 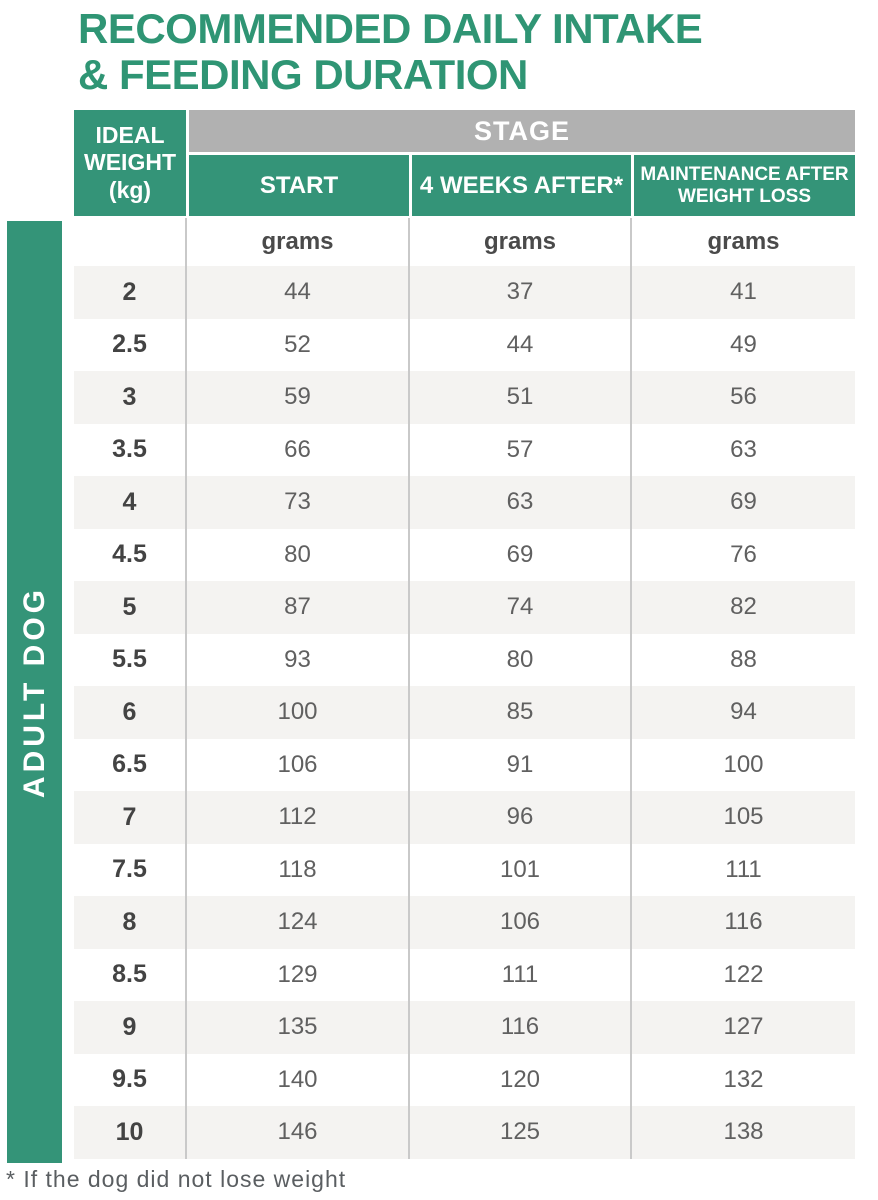 What do you see at coordinates (520, 397) in the screenshot?
I see `value-cell: 51` at bounding box center [520, 397].